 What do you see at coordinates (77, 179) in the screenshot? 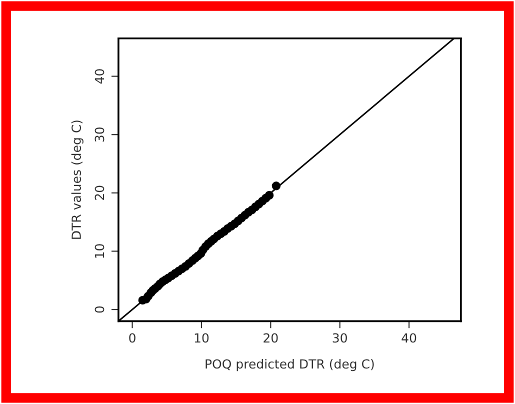
I see `y-axis-title: DTR values (deg C)` at bounding box center [77, 179].